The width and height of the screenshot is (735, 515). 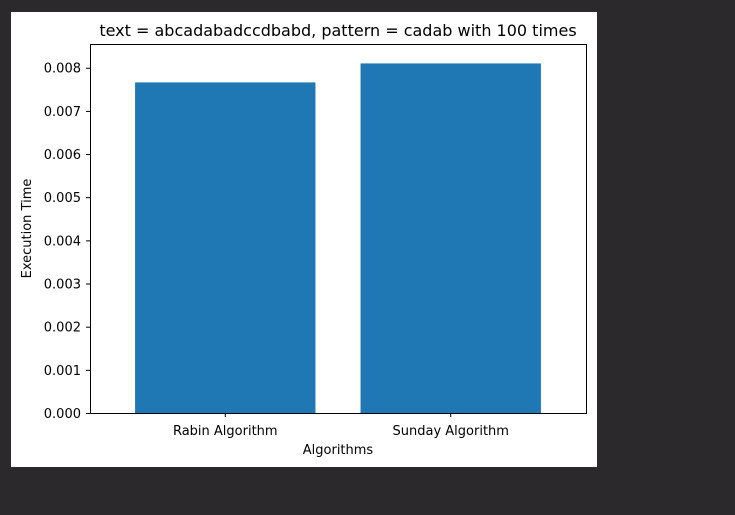 I want to click on y-tick-label: 0.004, so click(x=62, y=241).